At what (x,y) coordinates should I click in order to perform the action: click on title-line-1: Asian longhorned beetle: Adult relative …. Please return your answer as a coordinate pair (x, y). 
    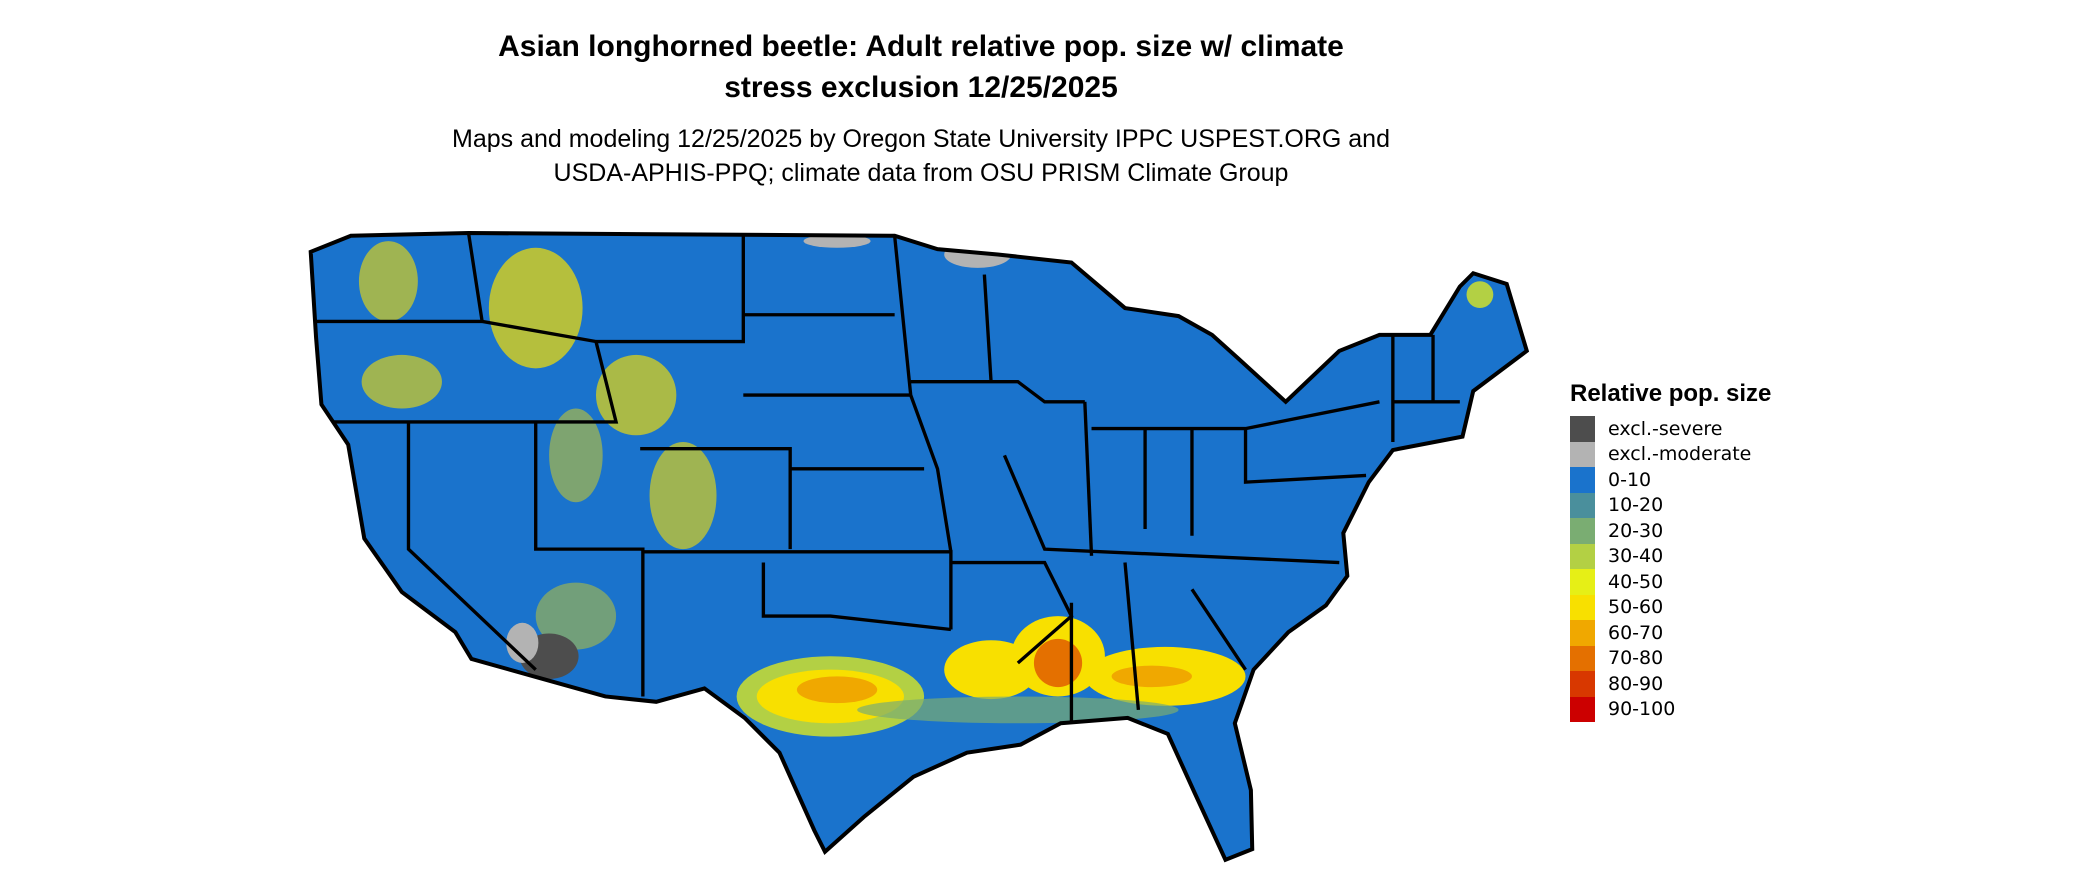
    Looking at the image, I should click on (921, 46).